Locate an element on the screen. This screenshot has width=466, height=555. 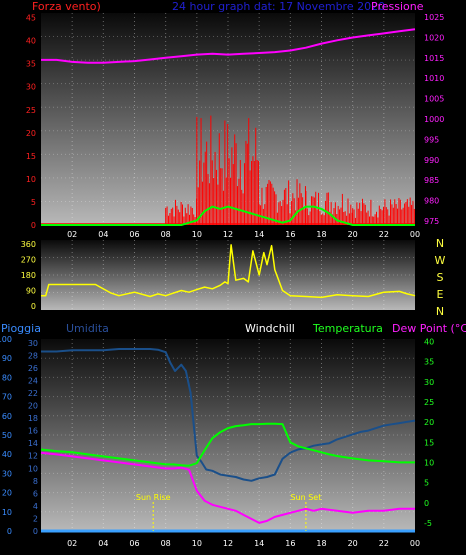
humidity-tick-label: 4 is located at coordinates (35, 506).